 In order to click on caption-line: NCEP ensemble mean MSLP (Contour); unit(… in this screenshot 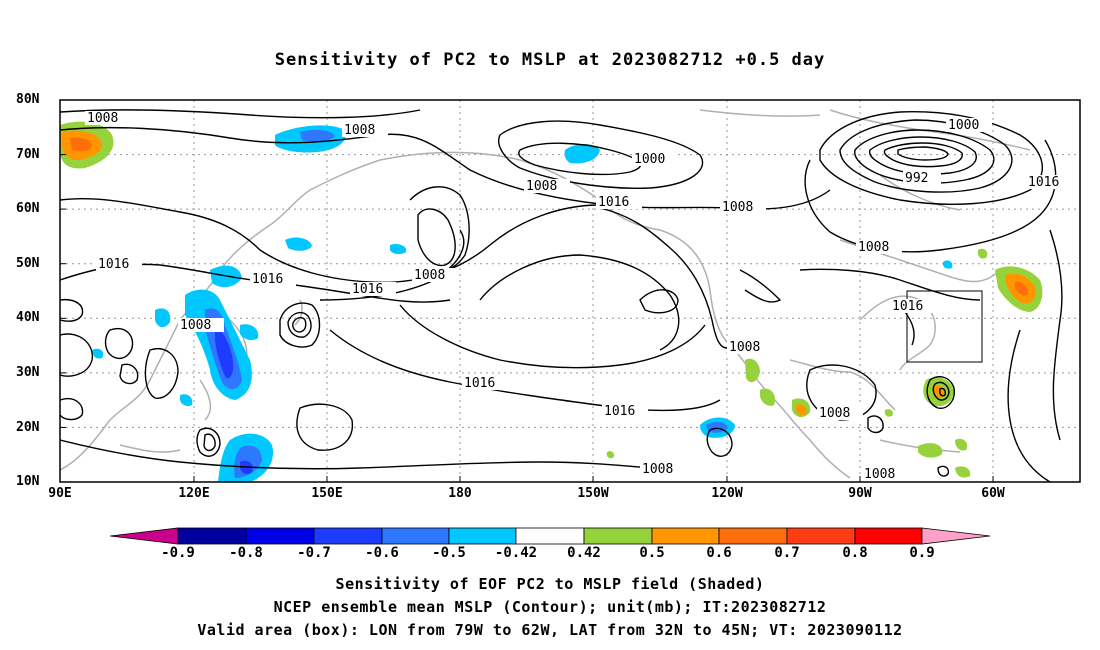, I will do `click(550, 607)`.